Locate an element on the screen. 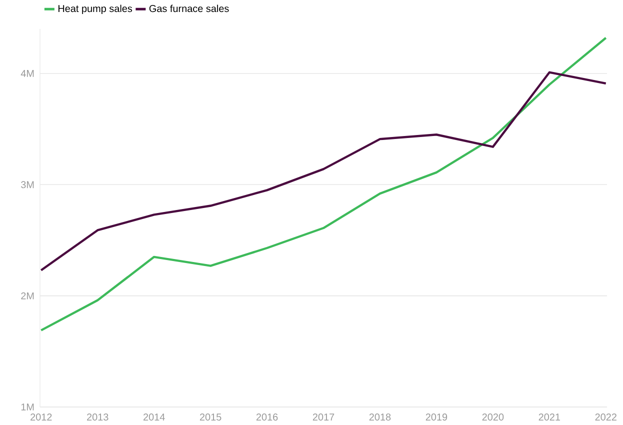  x-tick-label: 2017 is located at coordinates (323, 417).